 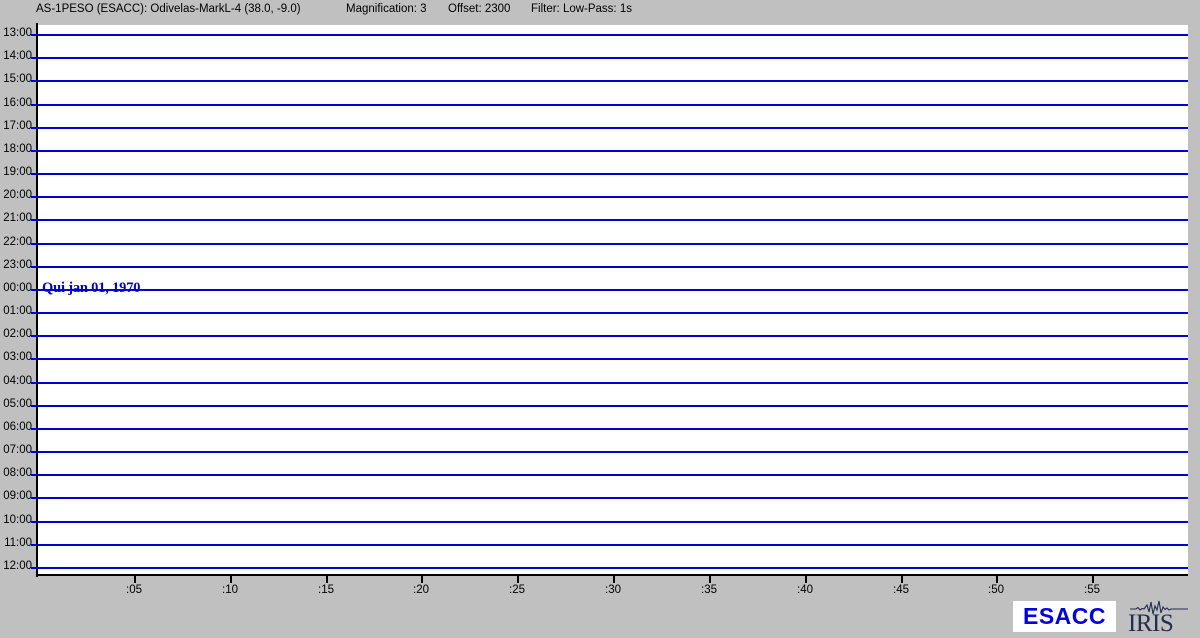 I want to click on y-axis-label: 21:00, so click(x=17, y=218).